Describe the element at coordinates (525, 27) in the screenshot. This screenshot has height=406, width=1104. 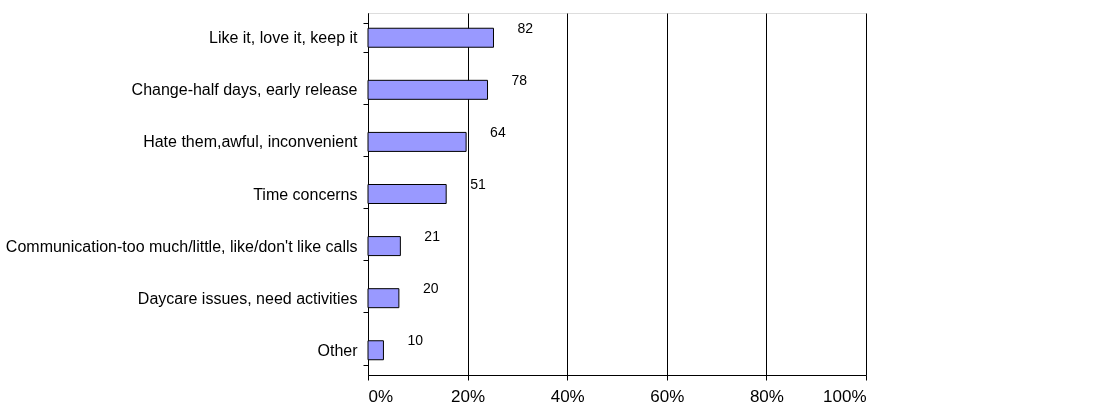
I see `annotation: 82` at that location.